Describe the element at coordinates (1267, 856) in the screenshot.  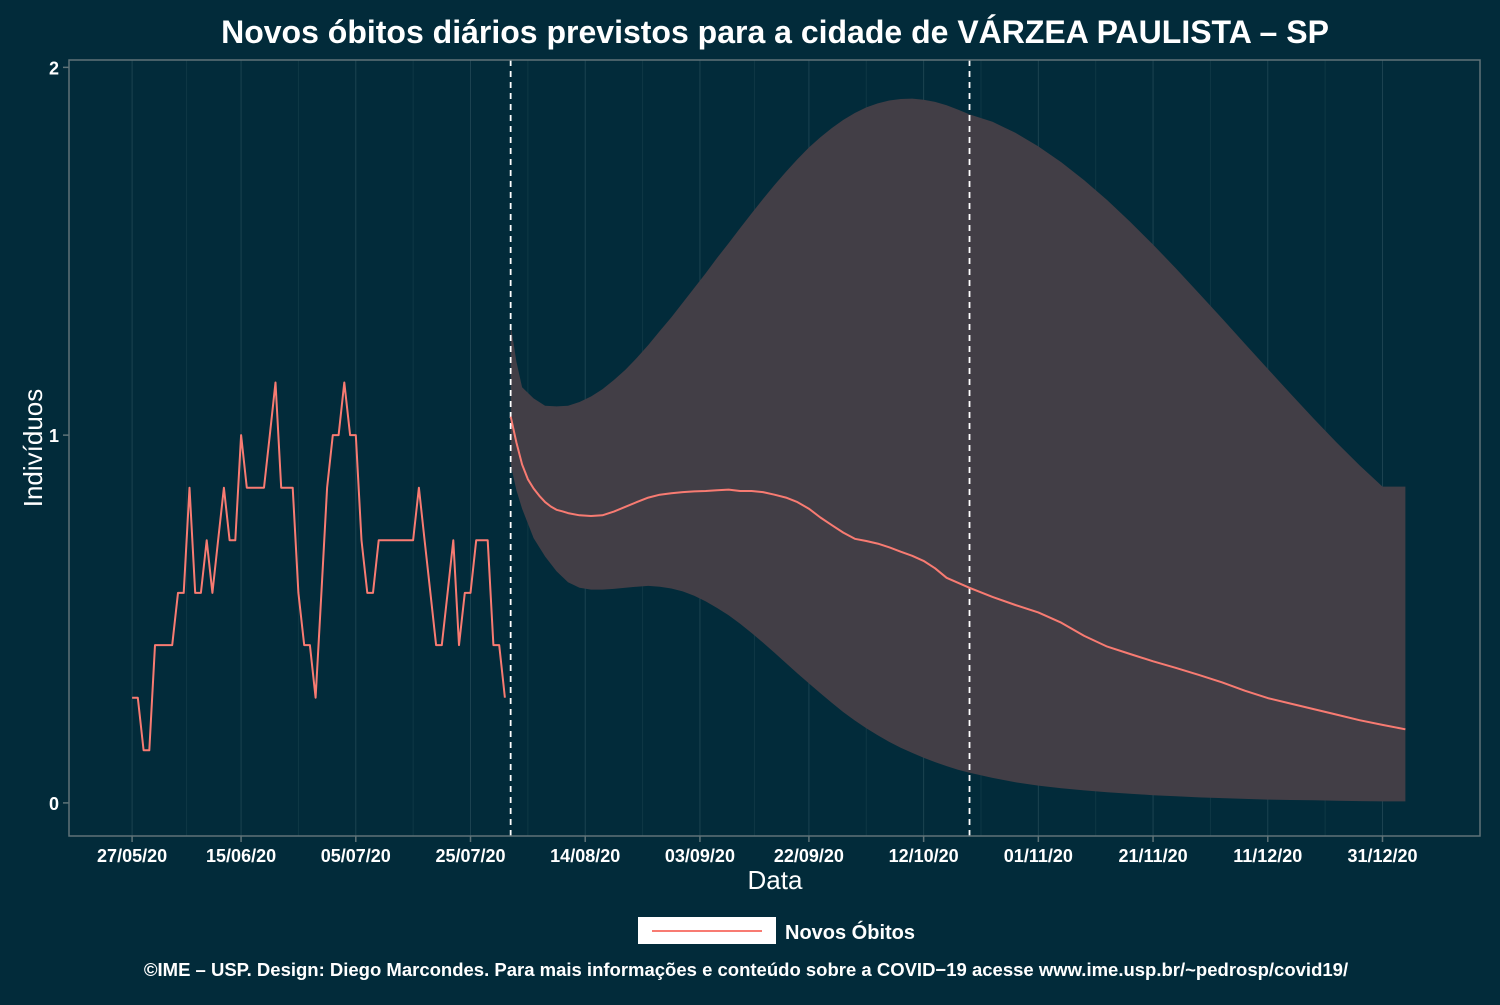
I see `x-tick-label: 11/12/20` at that location.